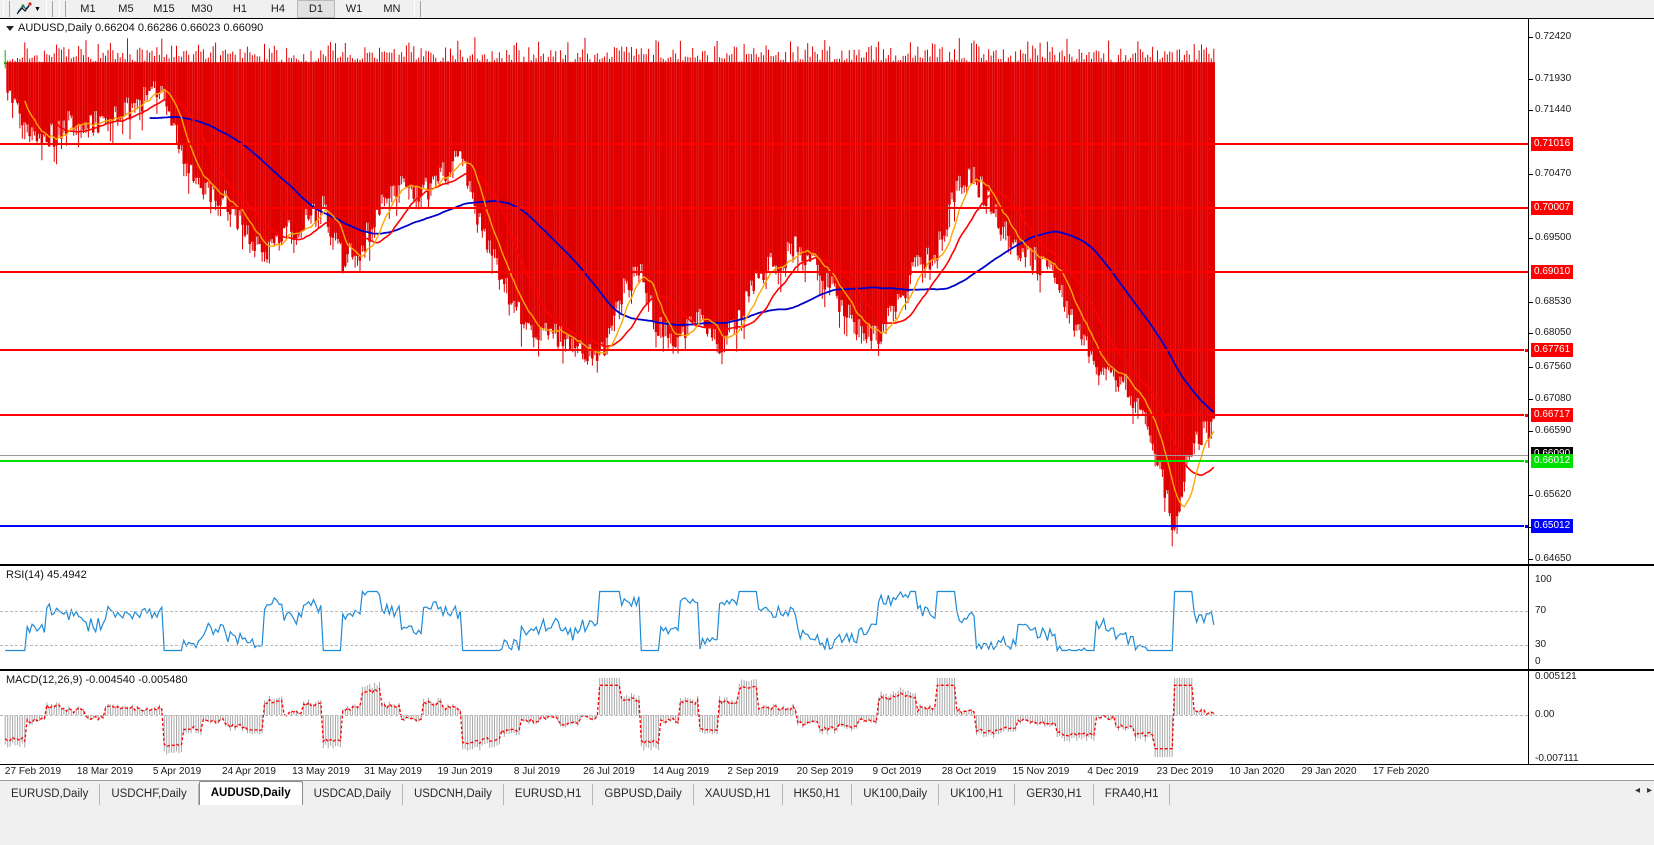  What do you see at coordinates (315, 9) in the screenshot?
I see `timeframe-button-d1: D1` at bounding box center [315, 9].